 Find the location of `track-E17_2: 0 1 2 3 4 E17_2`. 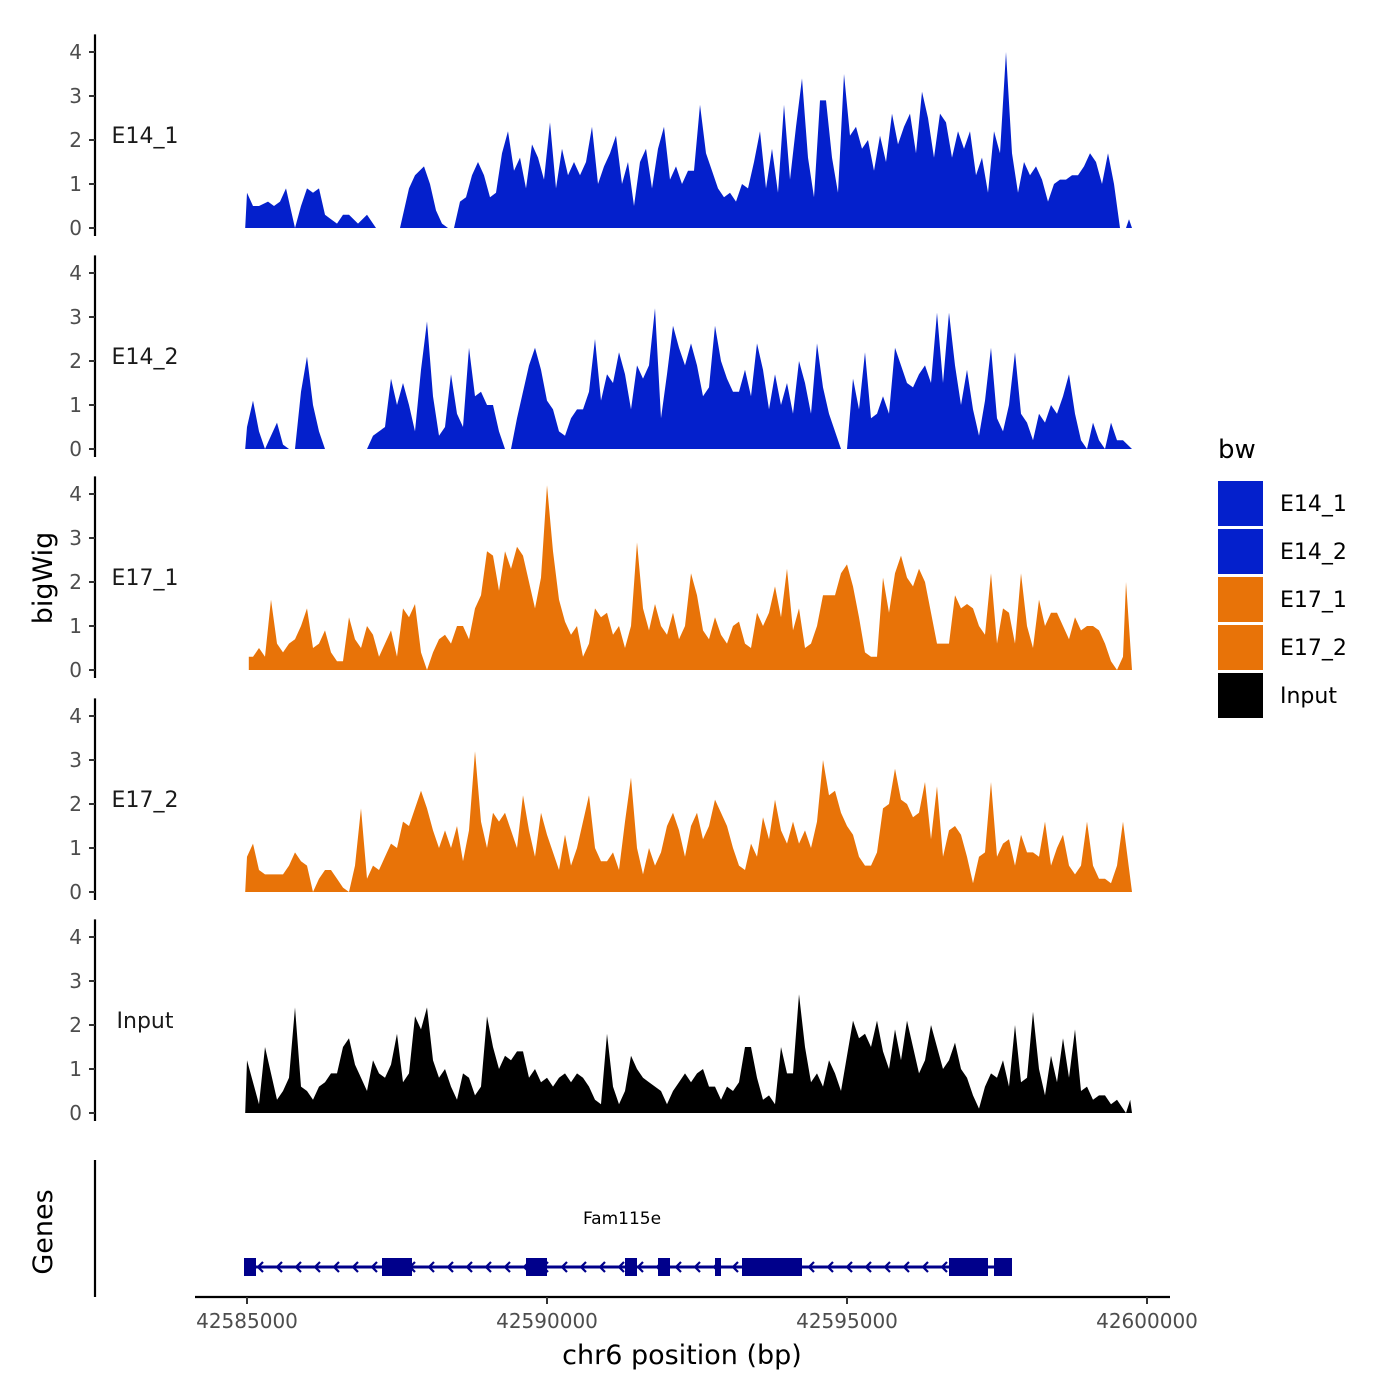

track-E17_2: 0 1 2 3 4 E17_2 is located at coordinates (600, 801).